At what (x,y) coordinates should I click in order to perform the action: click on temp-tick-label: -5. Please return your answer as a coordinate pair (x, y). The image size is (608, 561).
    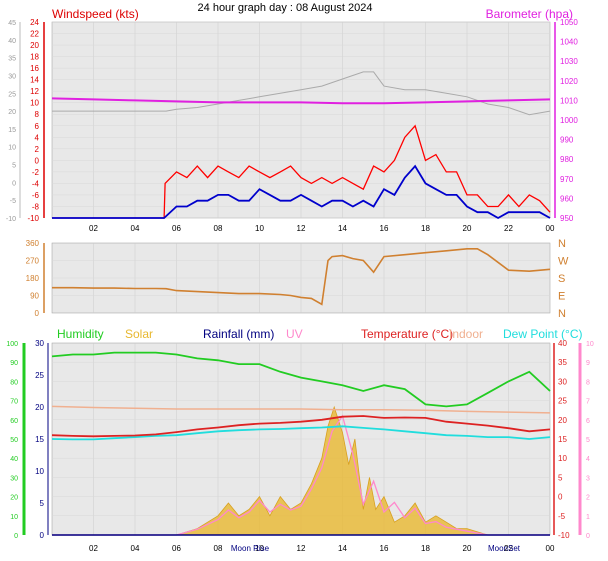
    Looking at the image, I should click on (562, 516).